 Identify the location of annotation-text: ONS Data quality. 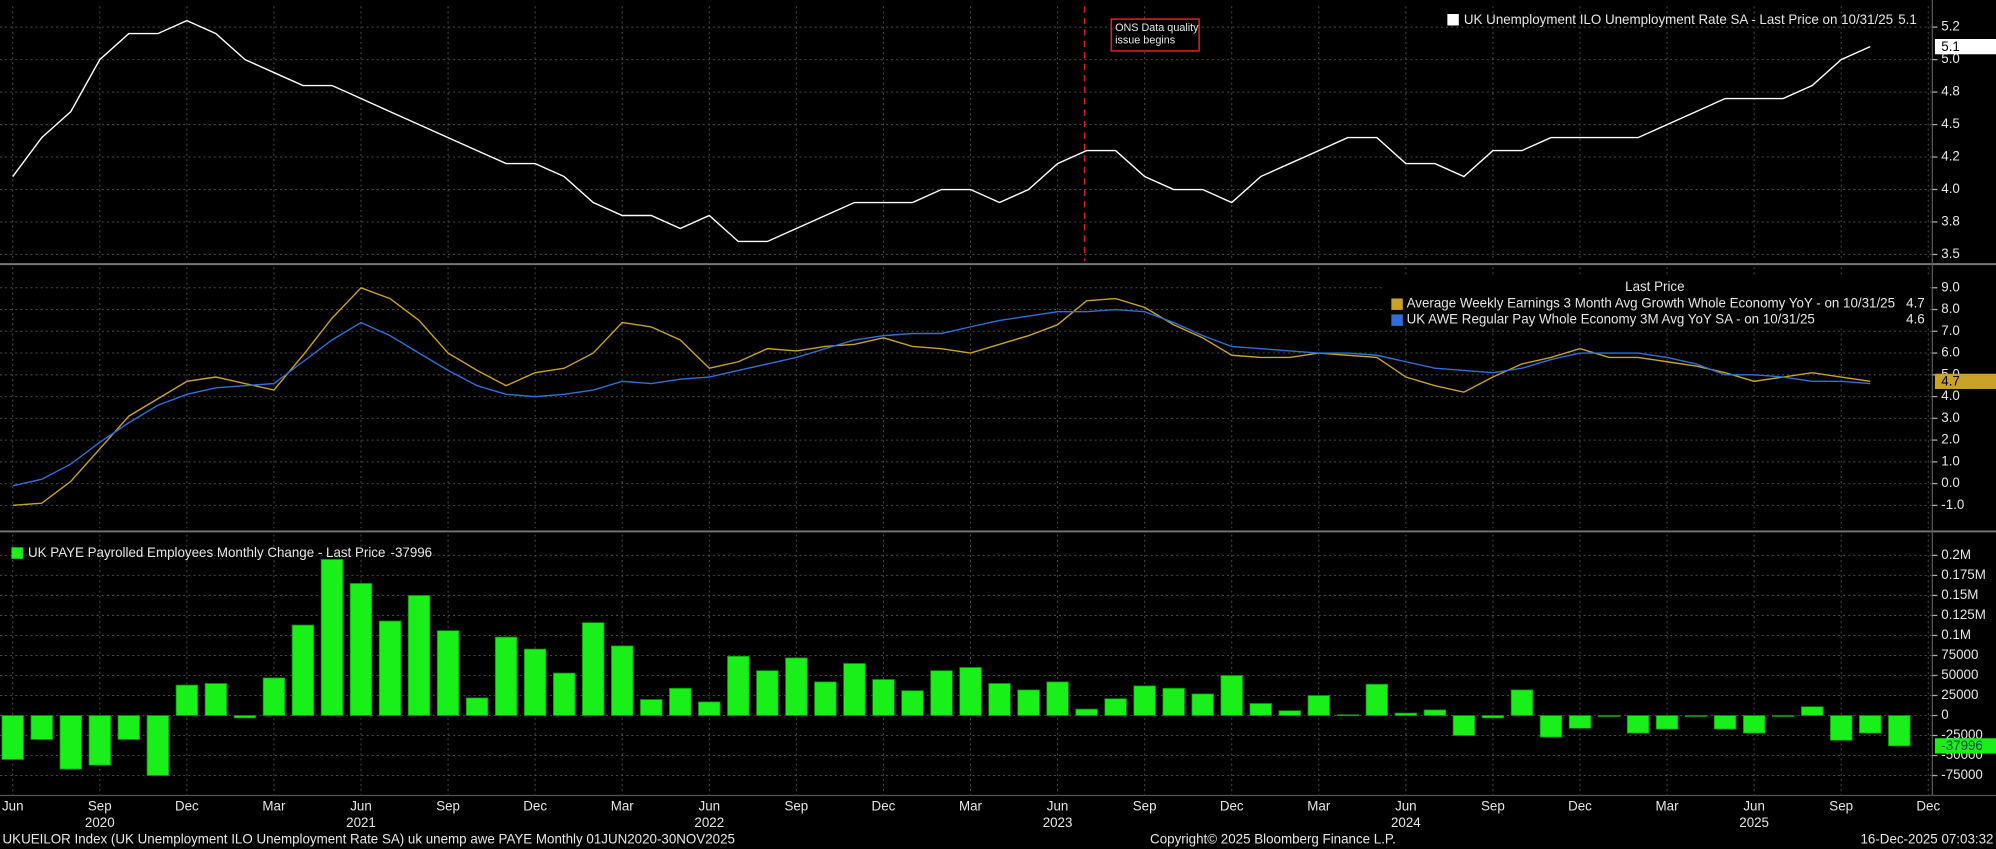
(1157, 28).